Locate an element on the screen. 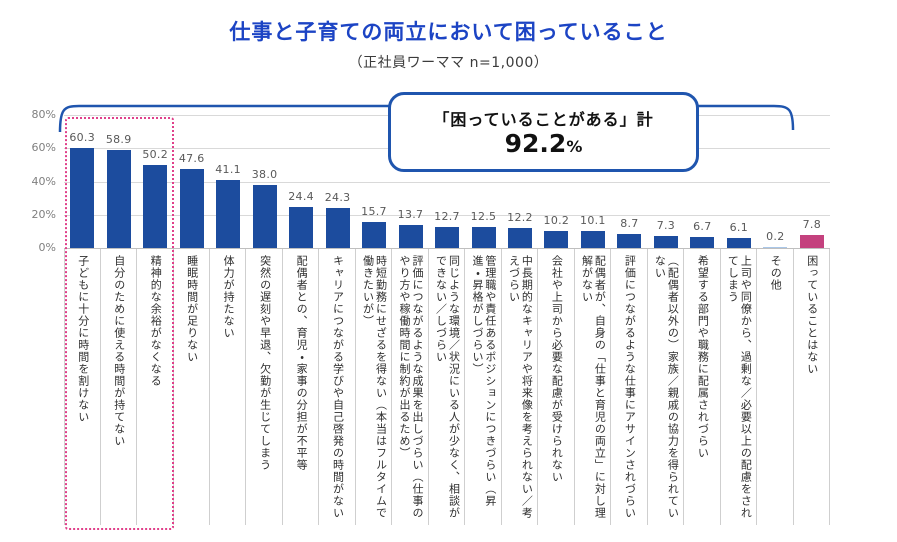 The image size is (897, 542). category-label-cell: 同じような環境／状況にいる人が少なく、相談ができない／しづらい is located at coordinates (447, 387).